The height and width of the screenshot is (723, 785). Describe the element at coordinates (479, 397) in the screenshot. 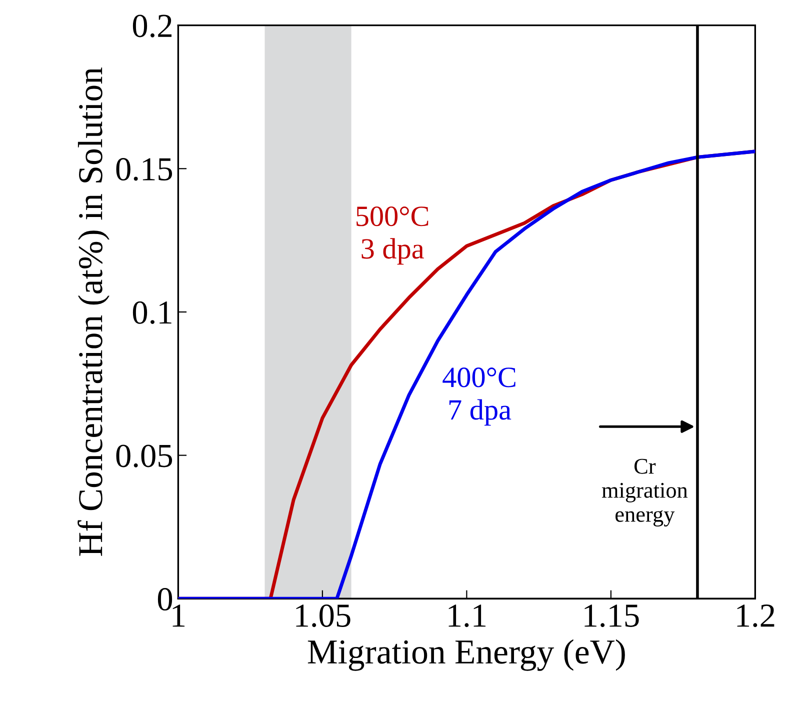

I see `series-label: 400°C 7 dpa` at that location.